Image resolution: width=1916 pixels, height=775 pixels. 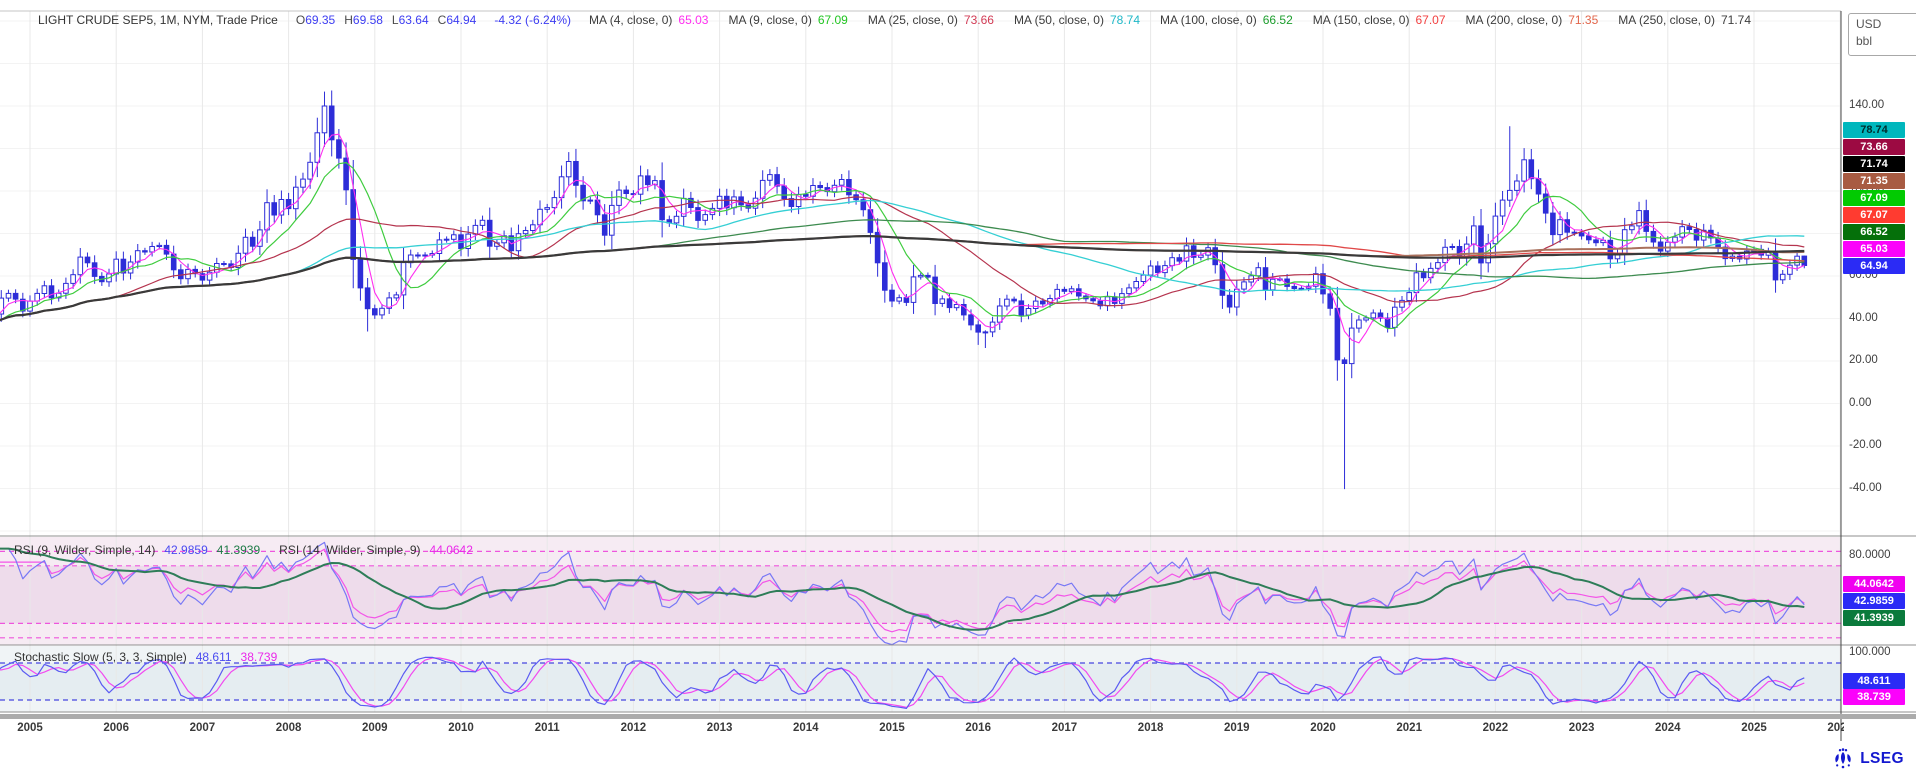 I want to click on rsi-value-1: 42.9859, so click(x=186, y=550).